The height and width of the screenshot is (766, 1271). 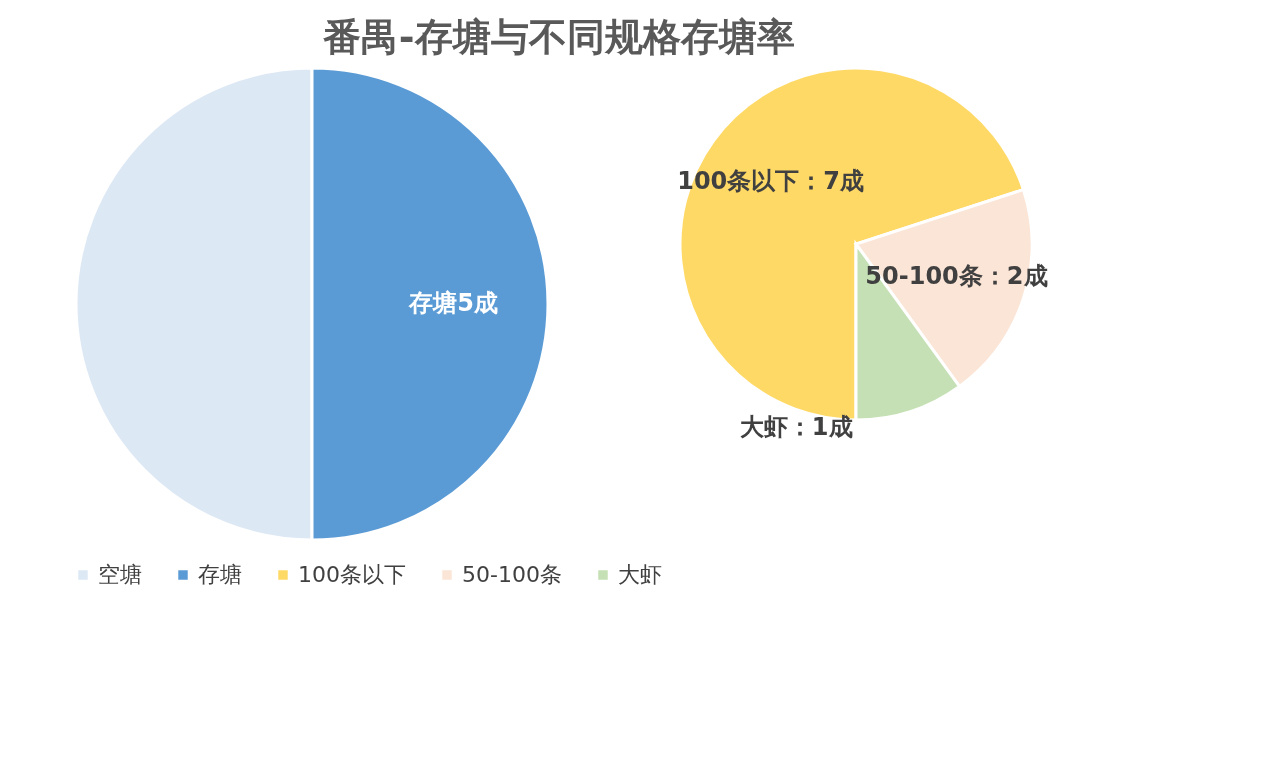 I want to click on data-label: 50-100条：2成, so click(x=956, y=275).